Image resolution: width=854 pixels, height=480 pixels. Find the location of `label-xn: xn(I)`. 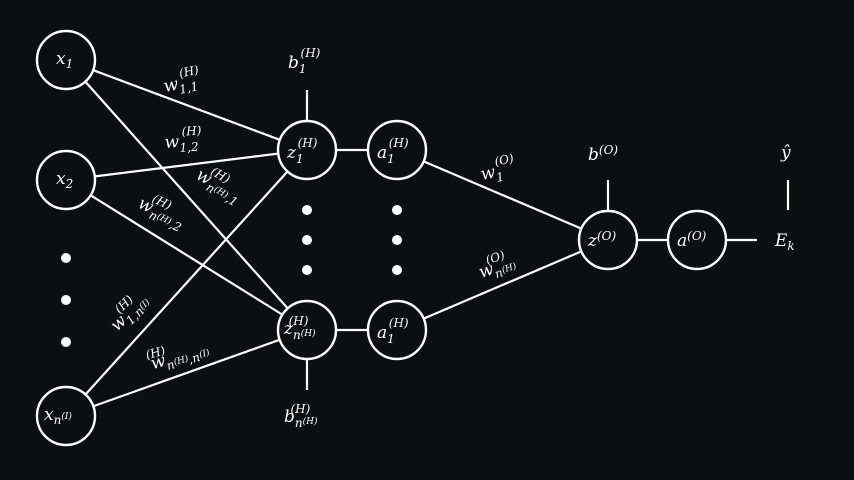

label-xn: xn(I) is located at coordinates (58, 416).